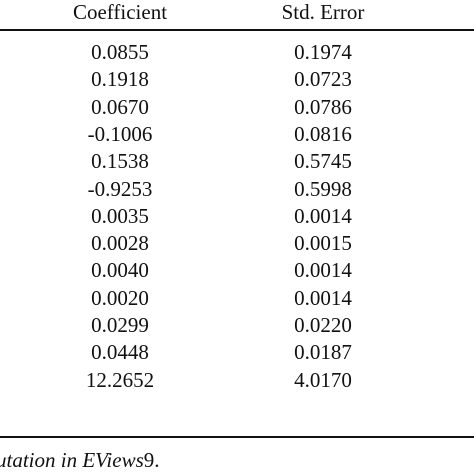 The image size is (474, 474). Describe the element at coordinates (237, 437) in the screenshot. I see `bottom-rule` at that location.